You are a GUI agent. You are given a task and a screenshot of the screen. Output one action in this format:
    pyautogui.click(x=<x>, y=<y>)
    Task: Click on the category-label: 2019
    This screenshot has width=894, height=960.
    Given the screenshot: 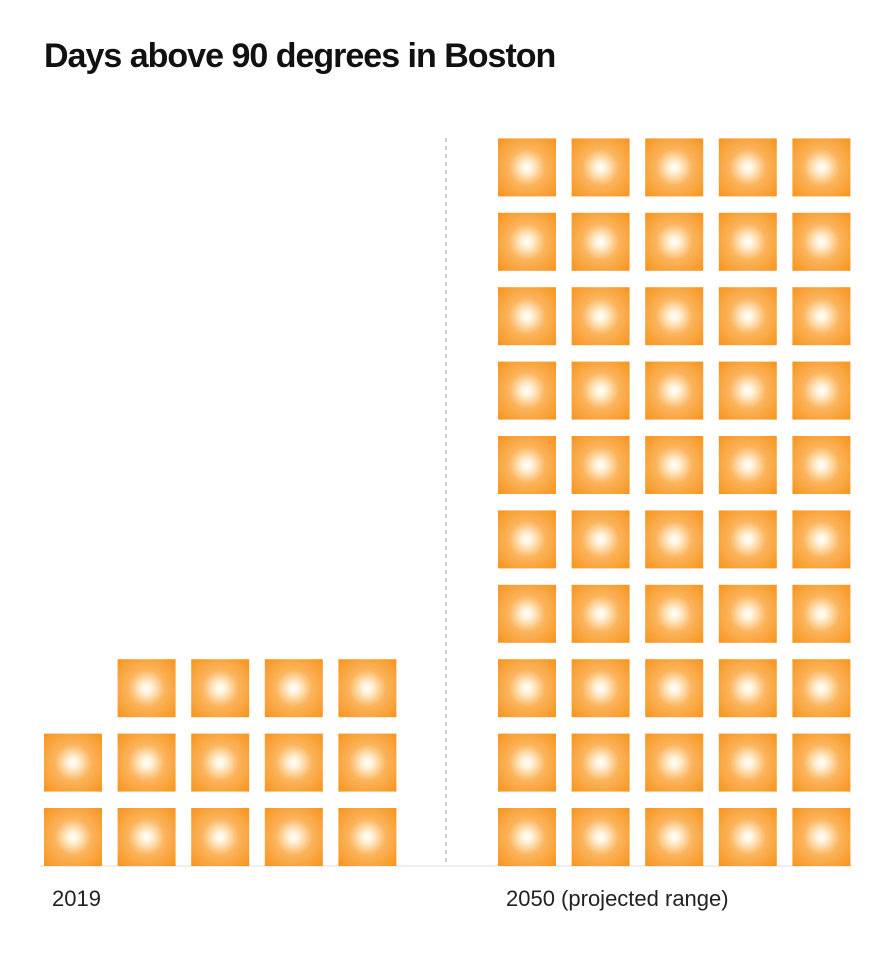 What is the action you would take?
    pyautogui.click(x=76, y=898)
    